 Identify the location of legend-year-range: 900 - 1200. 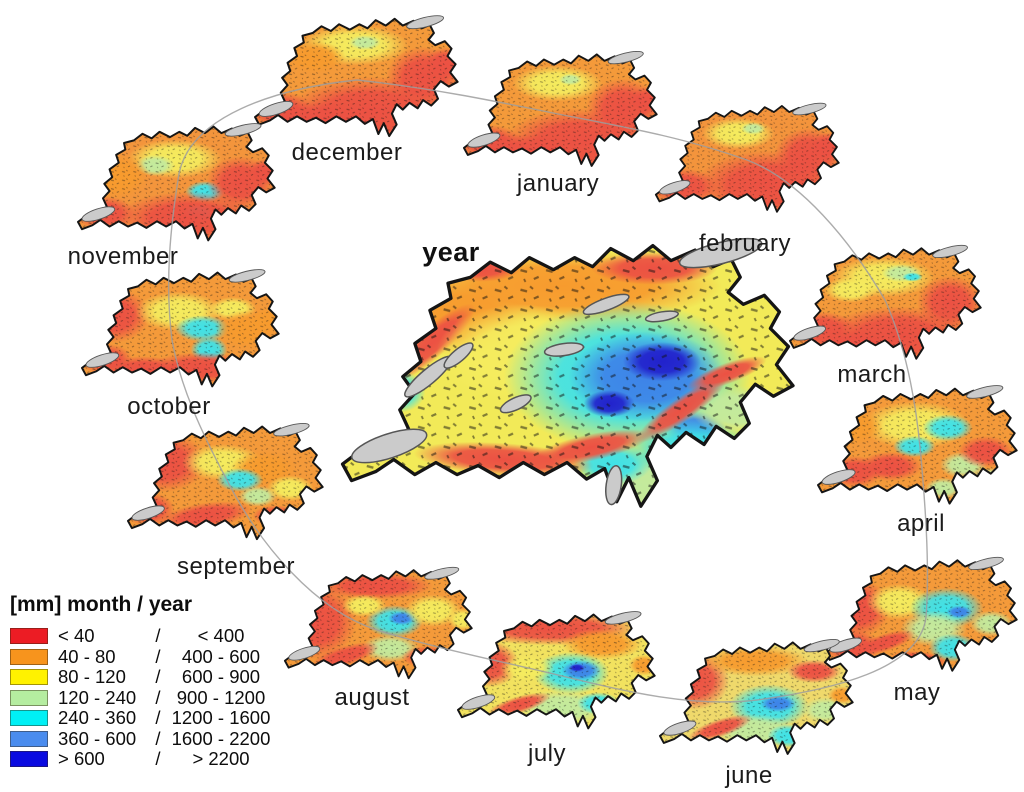
(221, 697).